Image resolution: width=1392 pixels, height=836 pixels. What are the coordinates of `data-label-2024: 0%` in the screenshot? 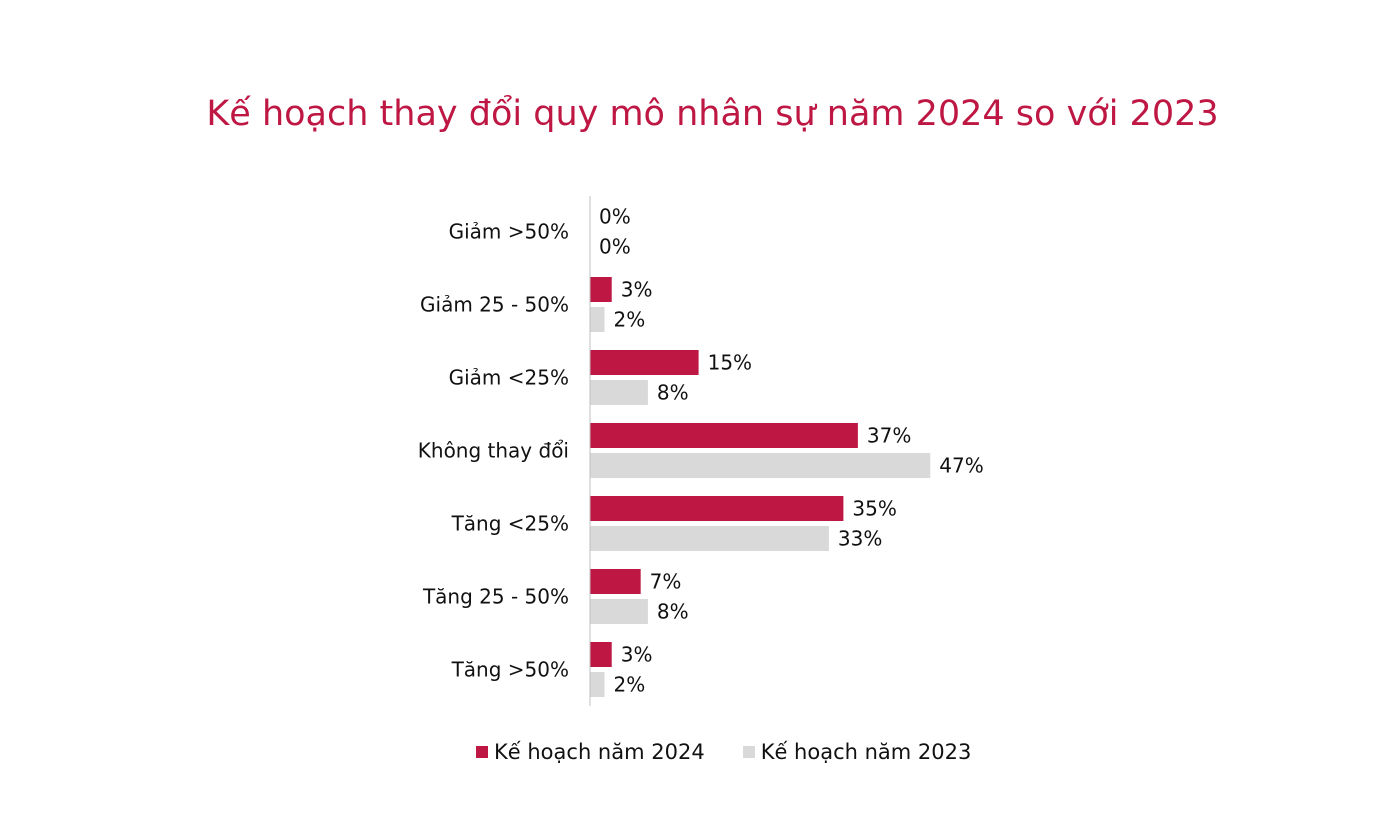 It's located at (615, 217).